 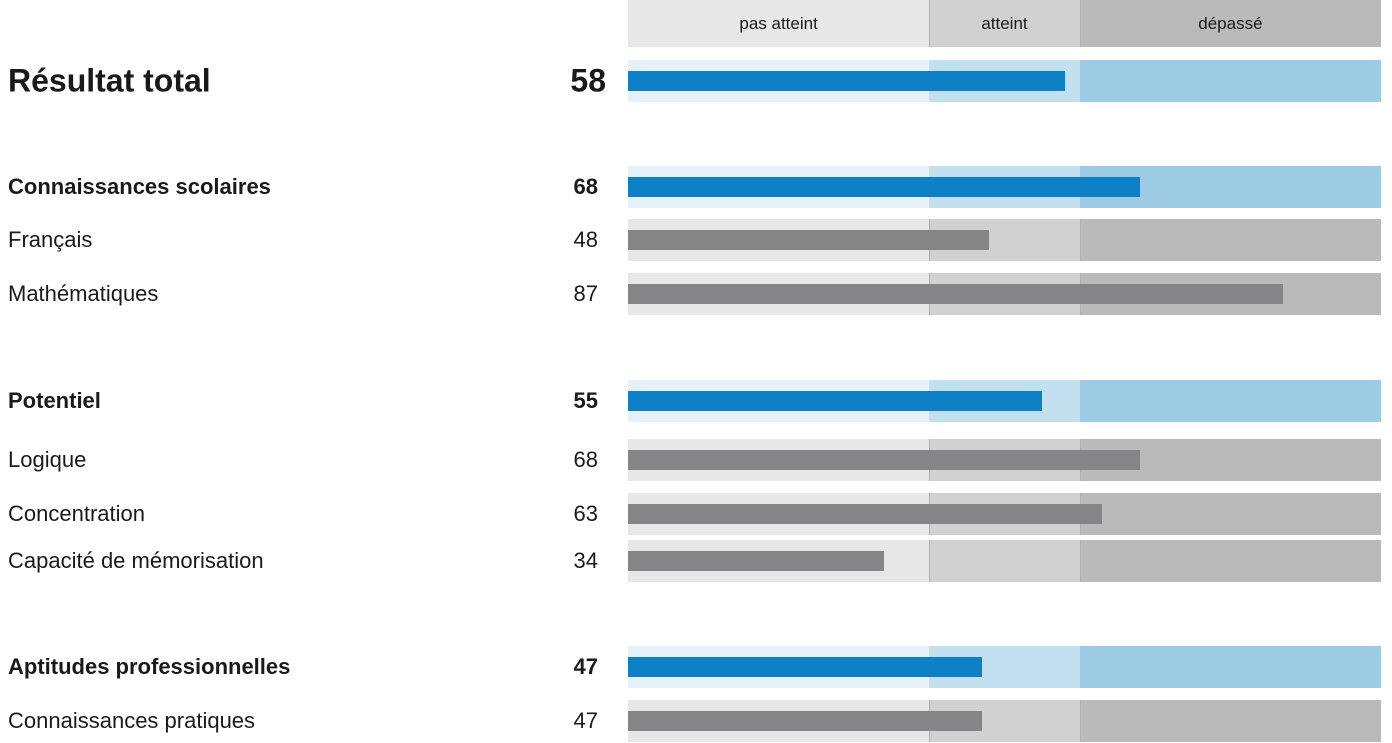 I want to click on row-0-bar, so click(x=846, y=81).